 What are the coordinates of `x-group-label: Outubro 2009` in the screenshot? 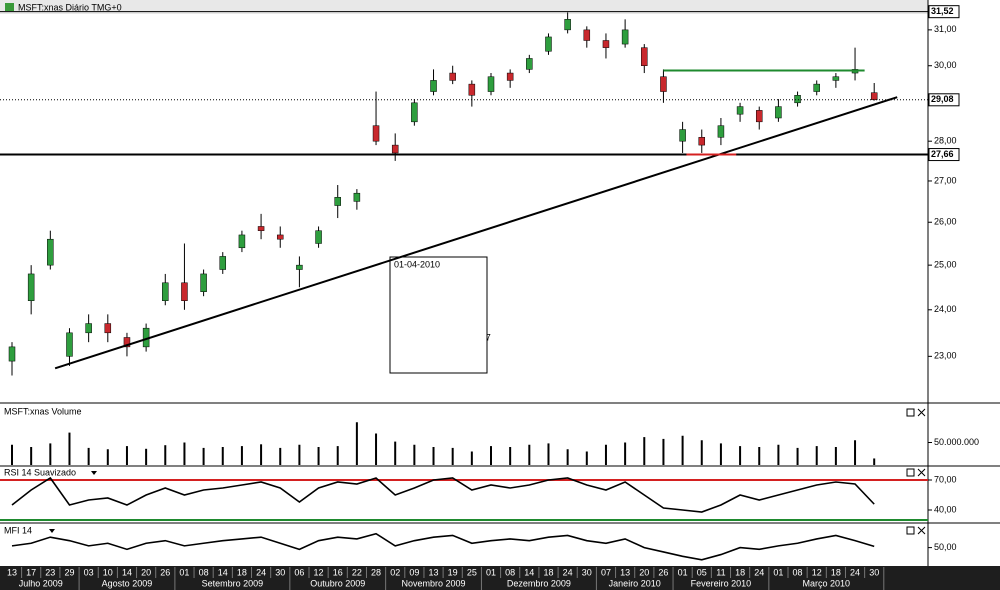 It's located at (337, 583).